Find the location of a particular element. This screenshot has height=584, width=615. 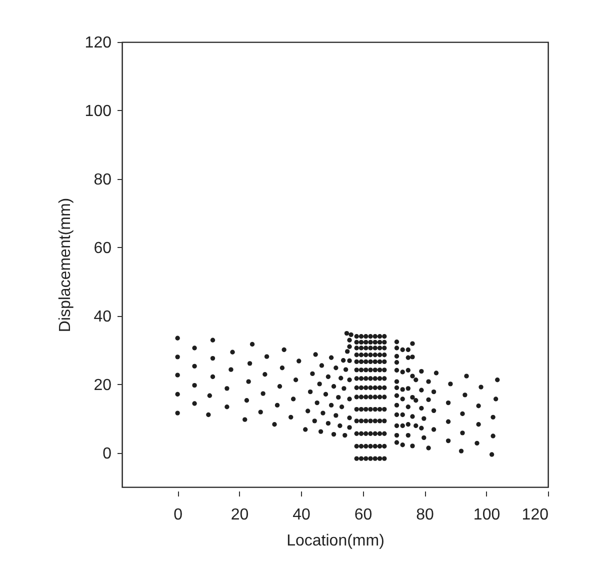

x-tick-label: 60 is located at coordinates (363, 515).